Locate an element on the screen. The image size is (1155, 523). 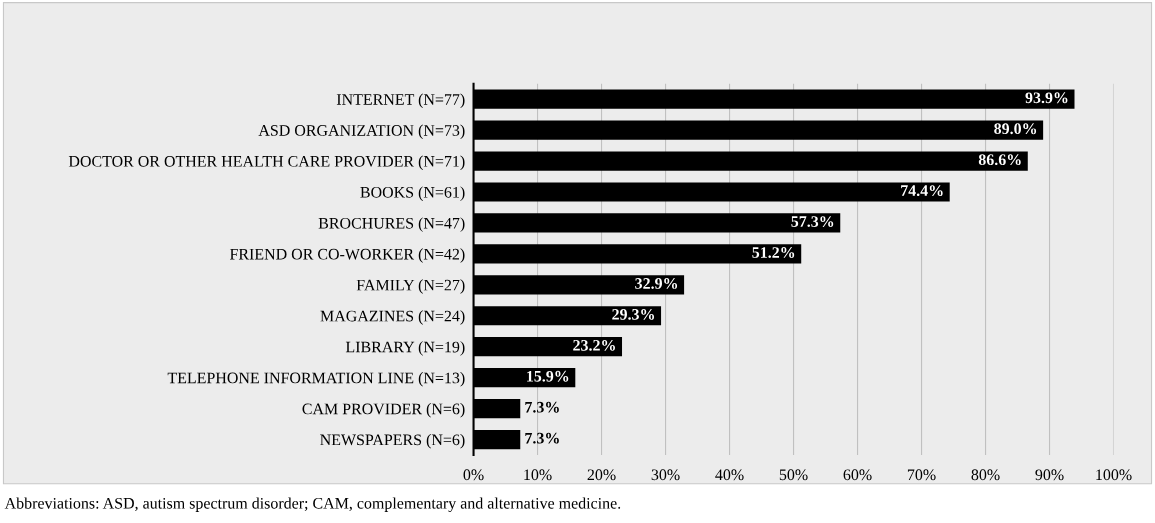
x-tick-label: 50% is located at coordinates (793, 475).